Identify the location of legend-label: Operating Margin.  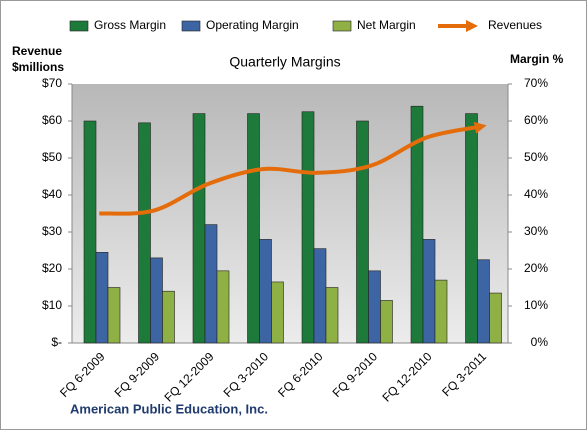
(252, 25).